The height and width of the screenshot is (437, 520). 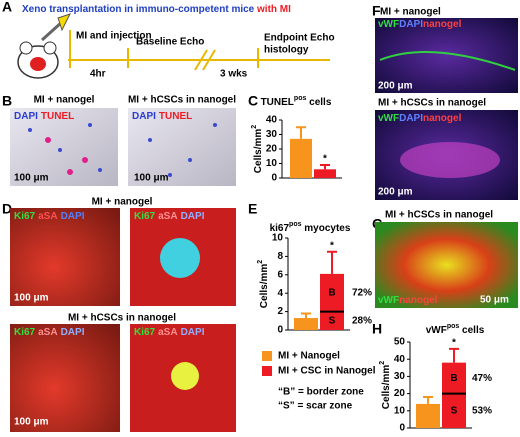 I want to click on panel-label: E, so click(x=252, y=209).